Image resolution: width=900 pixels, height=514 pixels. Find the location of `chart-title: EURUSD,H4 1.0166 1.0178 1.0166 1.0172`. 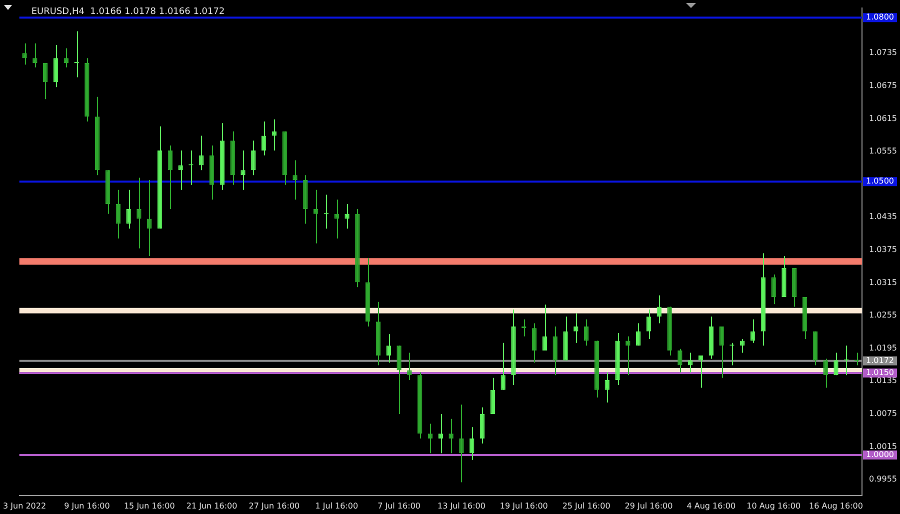

chart-title: EURUSD,H4 1.0166 1.0178 1.0166 1.0172 is located at coordinates (128, 12).